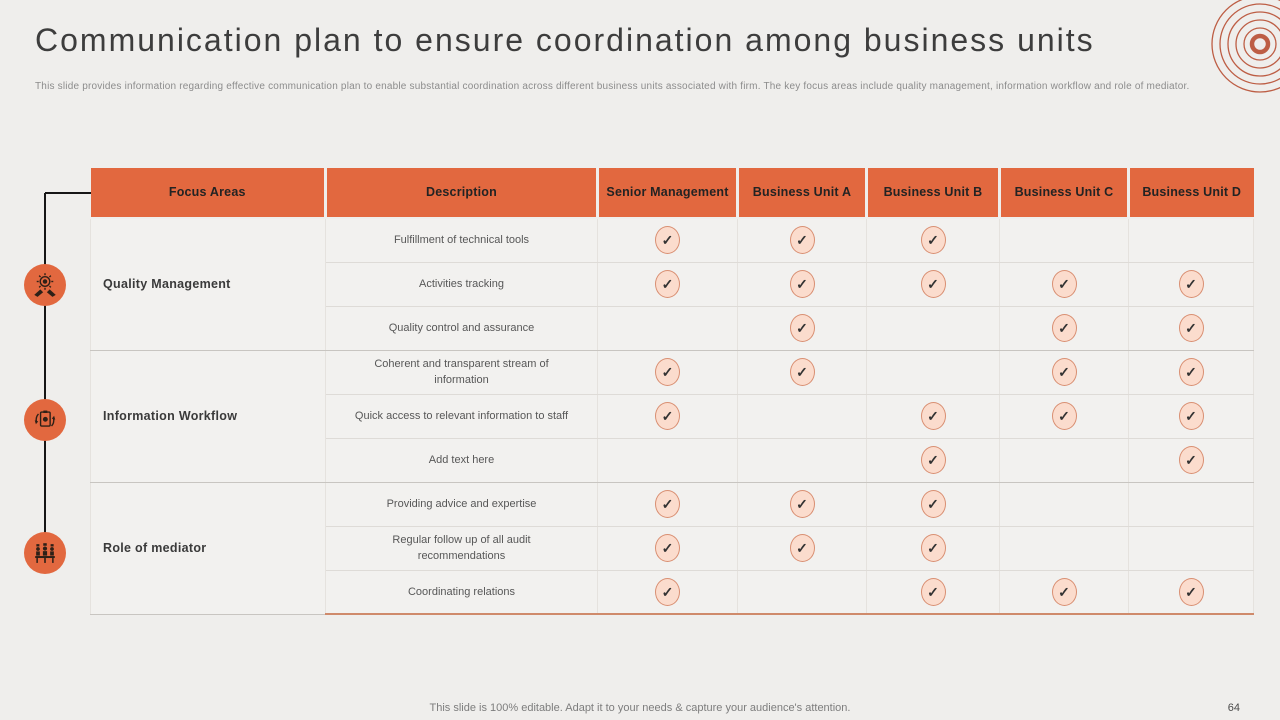 The image size is (1280, 720). Describe the element at coordinates (461, 328) in the screenshot. I see `description-cell: Quality control and assurance` at that location.